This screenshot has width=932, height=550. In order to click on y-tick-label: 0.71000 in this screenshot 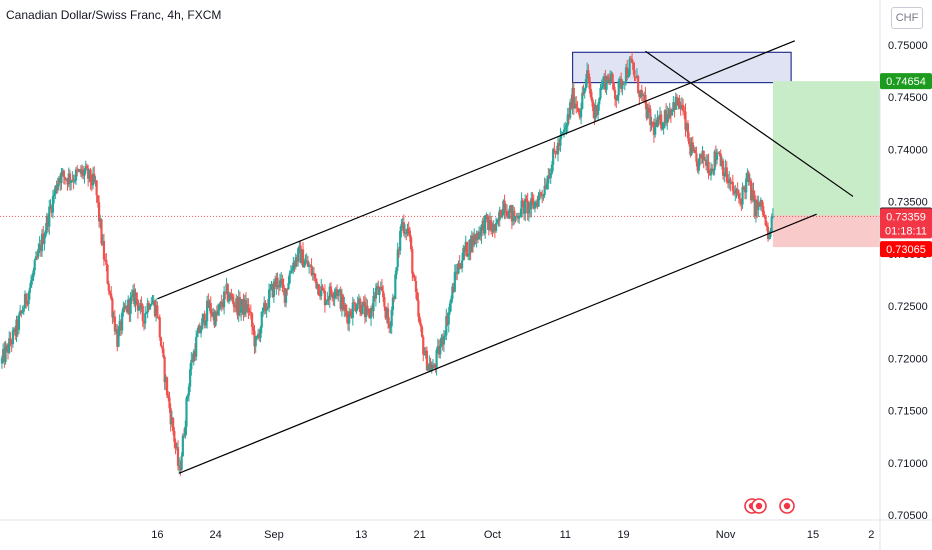, I will do `click(908, 464)`.